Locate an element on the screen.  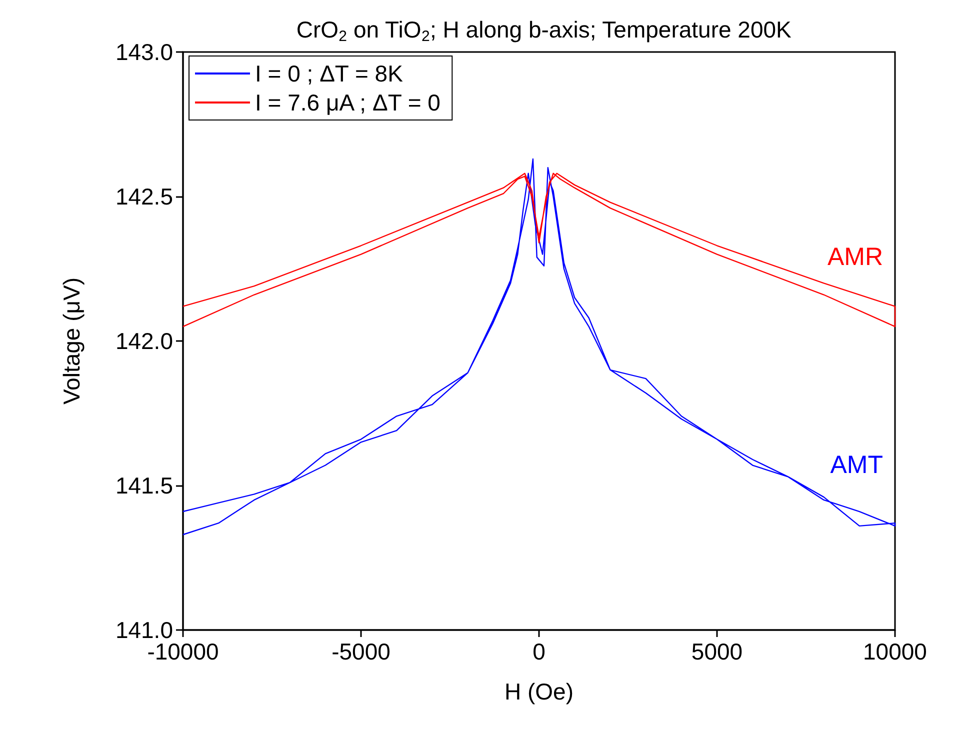
y-tick-label: 141.5 is located at coordinates (144, 485).